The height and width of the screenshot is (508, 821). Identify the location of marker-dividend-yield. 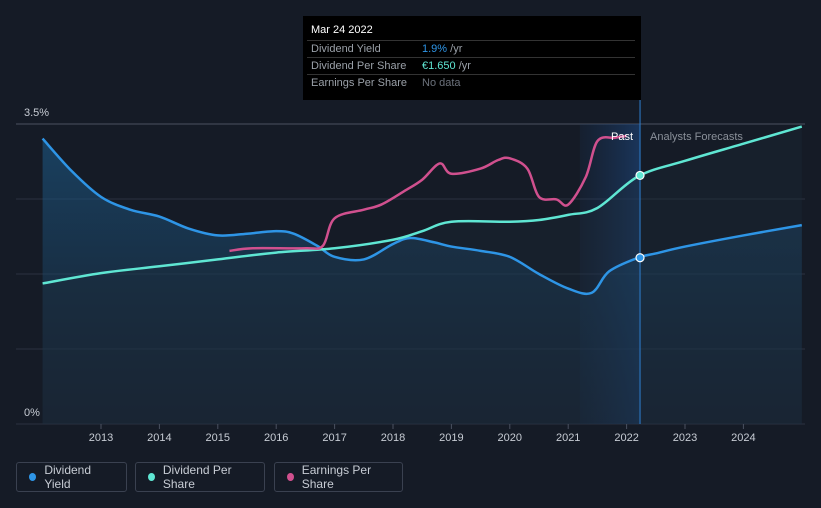
(640, 258).